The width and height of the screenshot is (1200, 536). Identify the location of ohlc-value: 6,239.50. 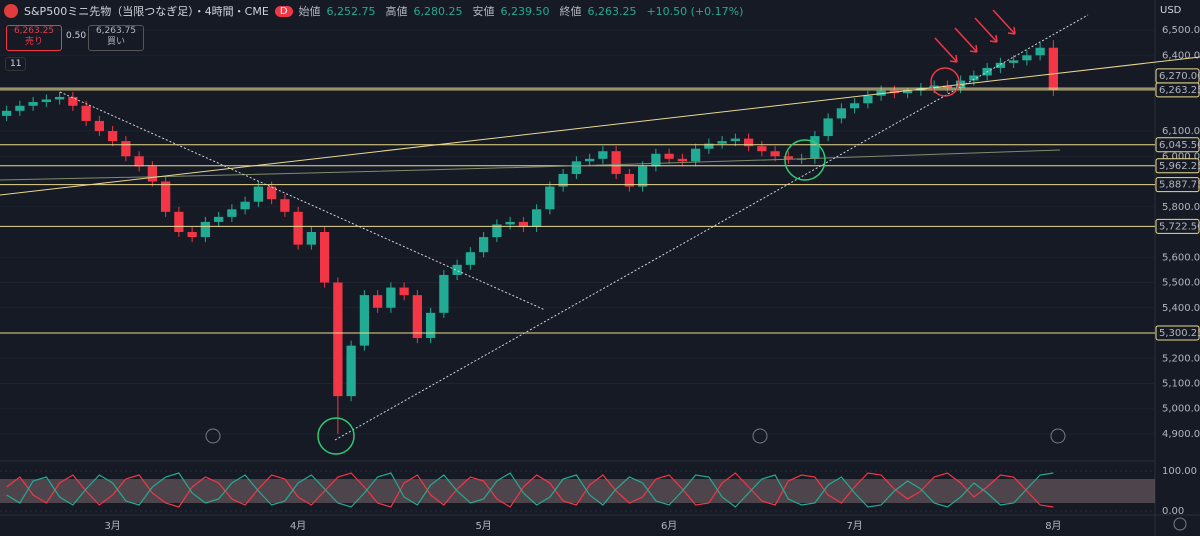
(525, 11).